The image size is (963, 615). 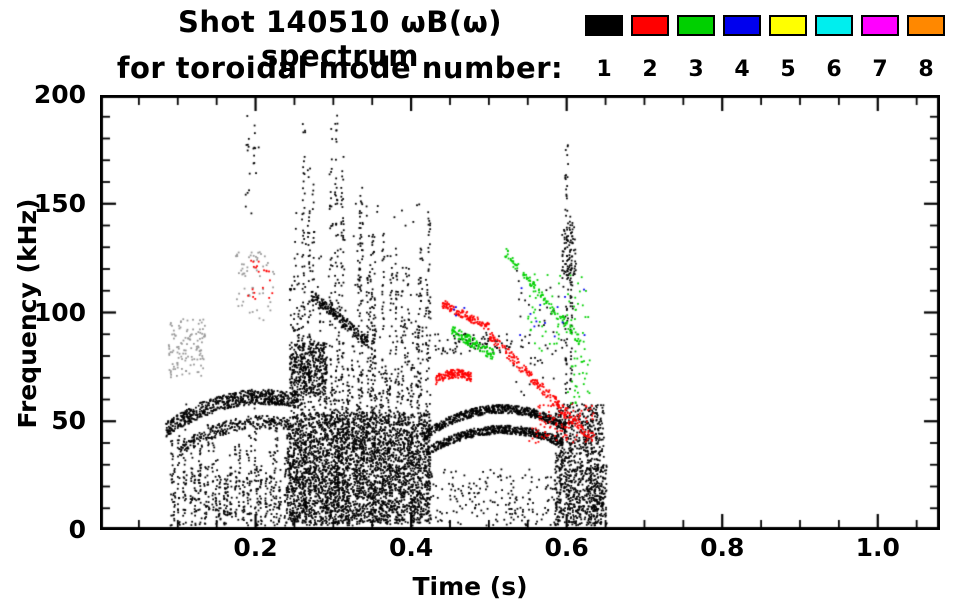 What do you see at coordinates (696, 69) in the screenshot?
I see `legend-number: 3` at bounding box center [696, 69].